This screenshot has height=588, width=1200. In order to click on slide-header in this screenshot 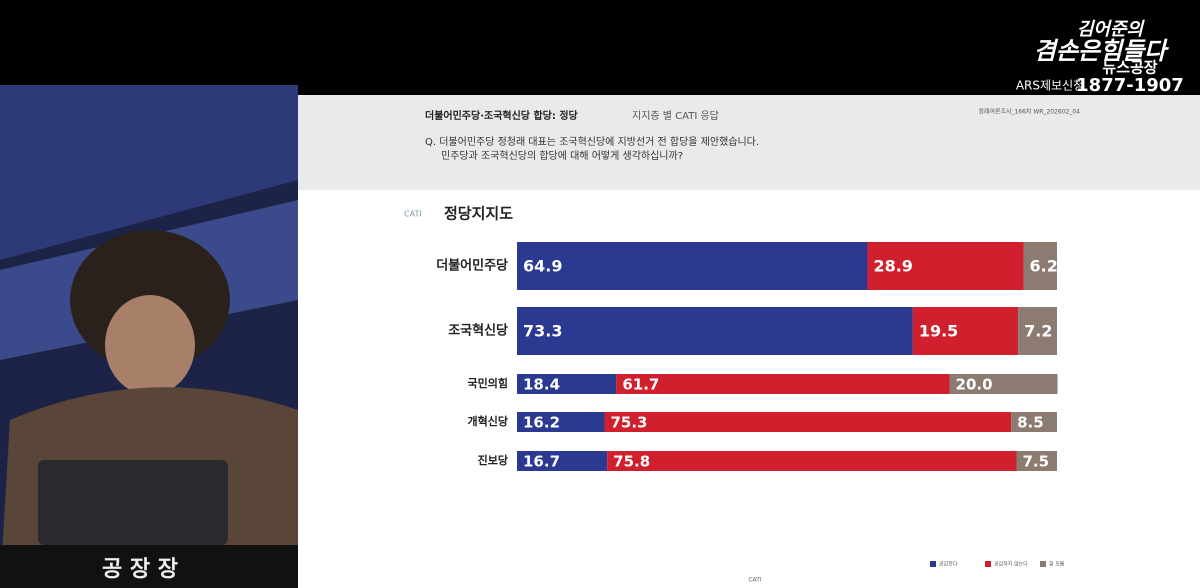, I will do `click(749, 142)`.